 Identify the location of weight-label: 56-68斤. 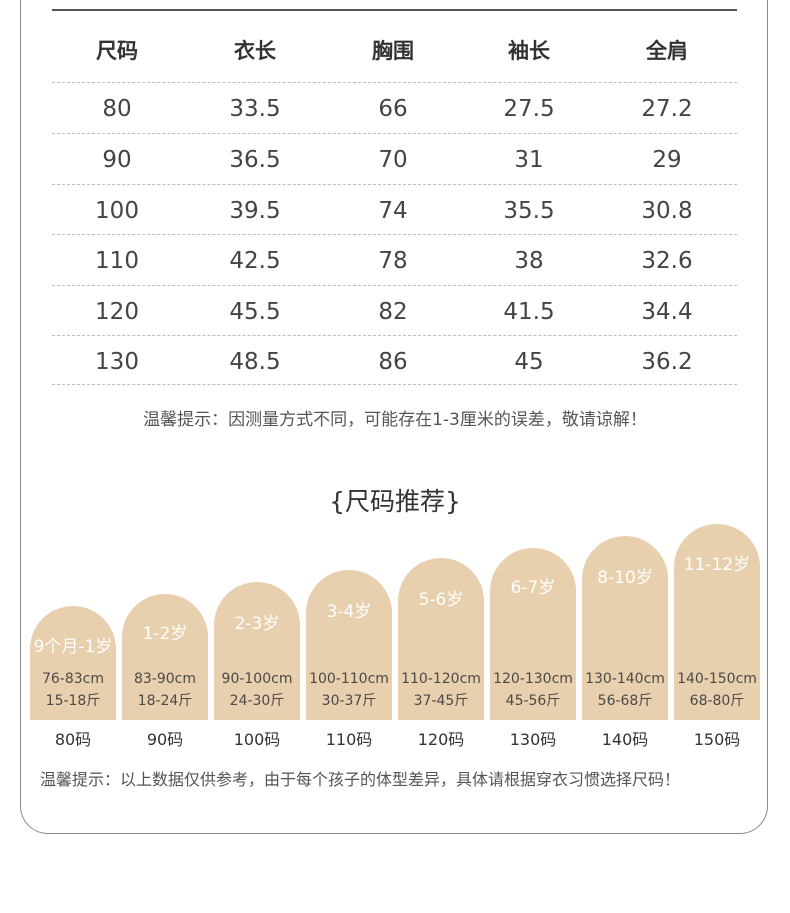
(625, 701).